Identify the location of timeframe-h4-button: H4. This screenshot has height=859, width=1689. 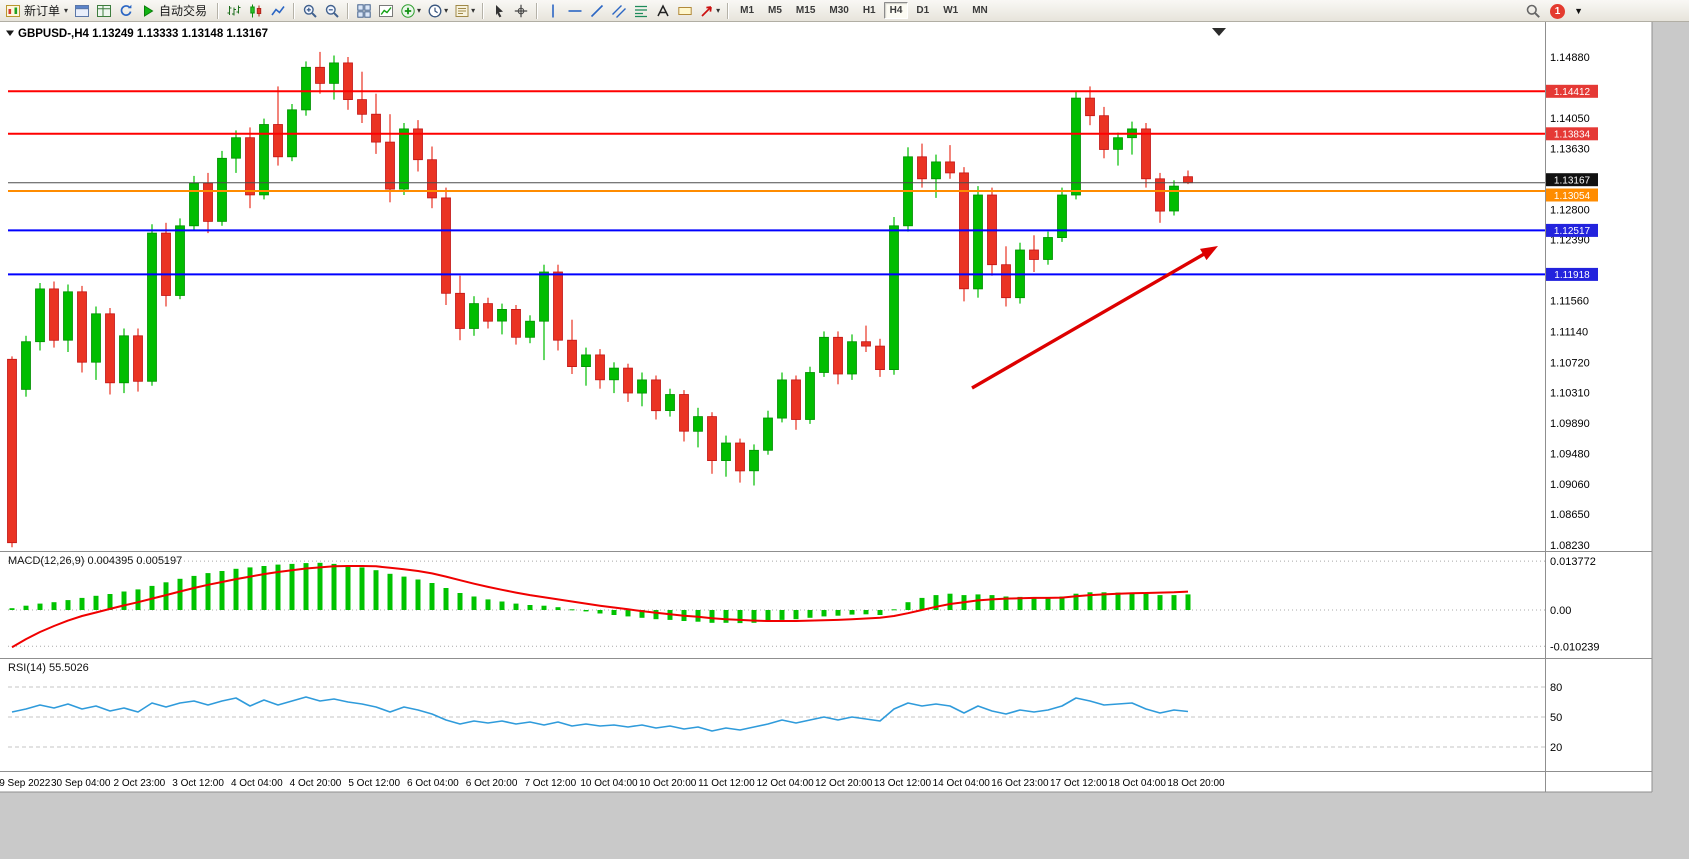
(896, 10).